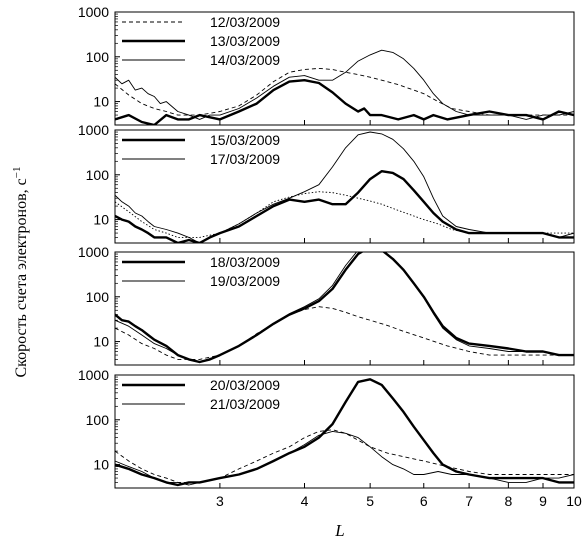 This screenshot has width=587, height=550. What do you see at coordinates (21, 277) in the screenshot?
I see `y-axis-label-text: Скорость счета электронов, с` at bounding box center [21, 277].